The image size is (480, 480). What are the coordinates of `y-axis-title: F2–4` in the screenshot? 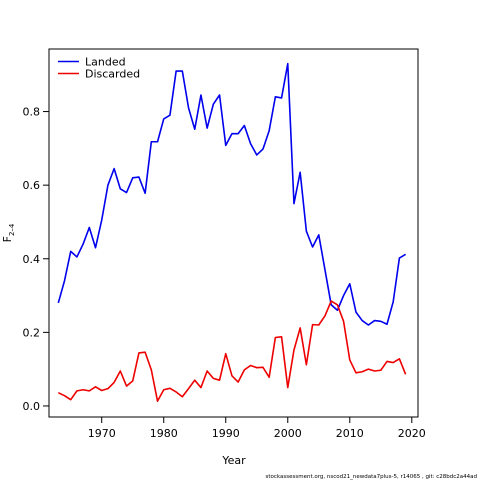 It's located at (8, 232).